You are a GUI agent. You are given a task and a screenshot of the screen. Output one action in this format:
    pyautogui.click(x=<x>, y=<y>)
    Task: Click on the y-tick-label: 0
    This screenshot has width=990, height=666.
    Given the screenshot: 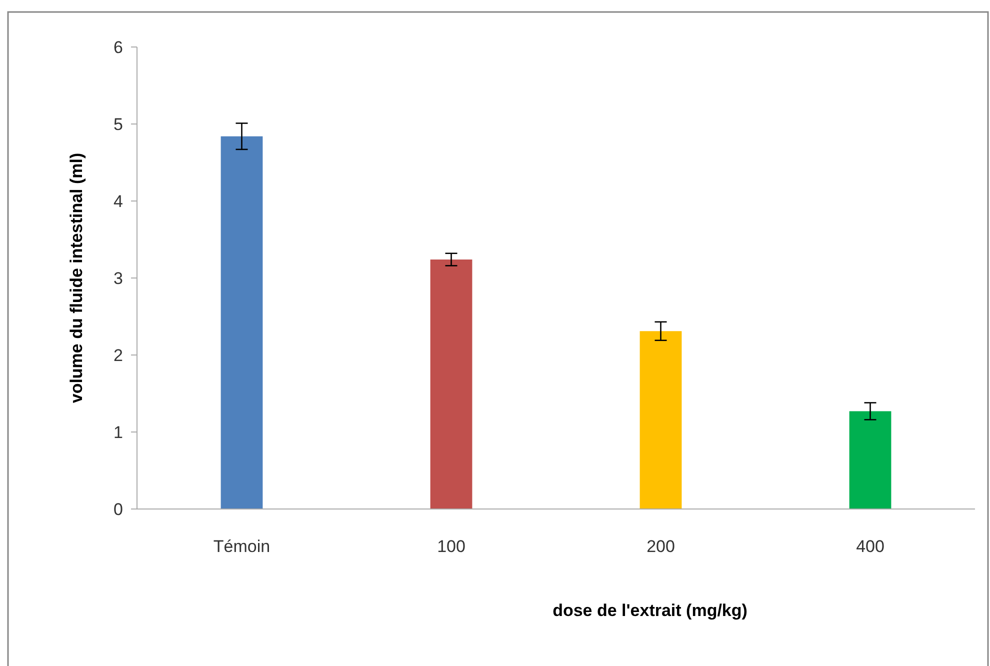 What is the action you would take?
    pyautogui.click(x=118, y=509)
    